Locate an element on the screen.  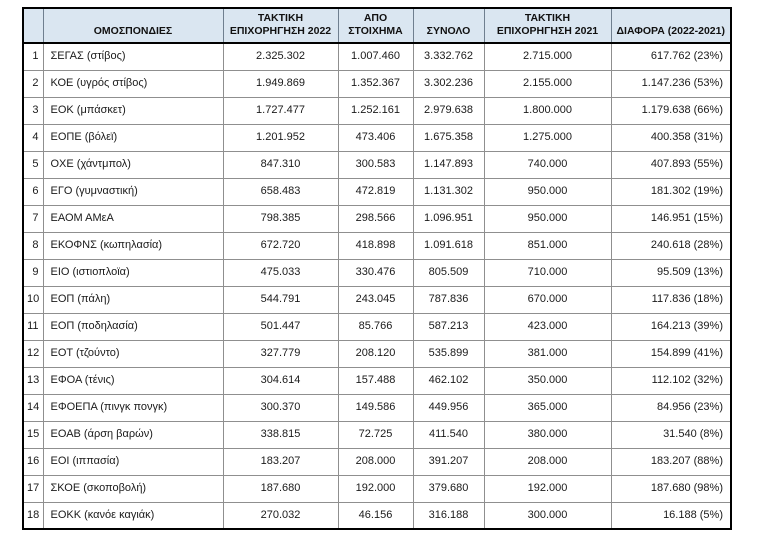
cell-betting: 298.566 is located at coordinates (375, 218).